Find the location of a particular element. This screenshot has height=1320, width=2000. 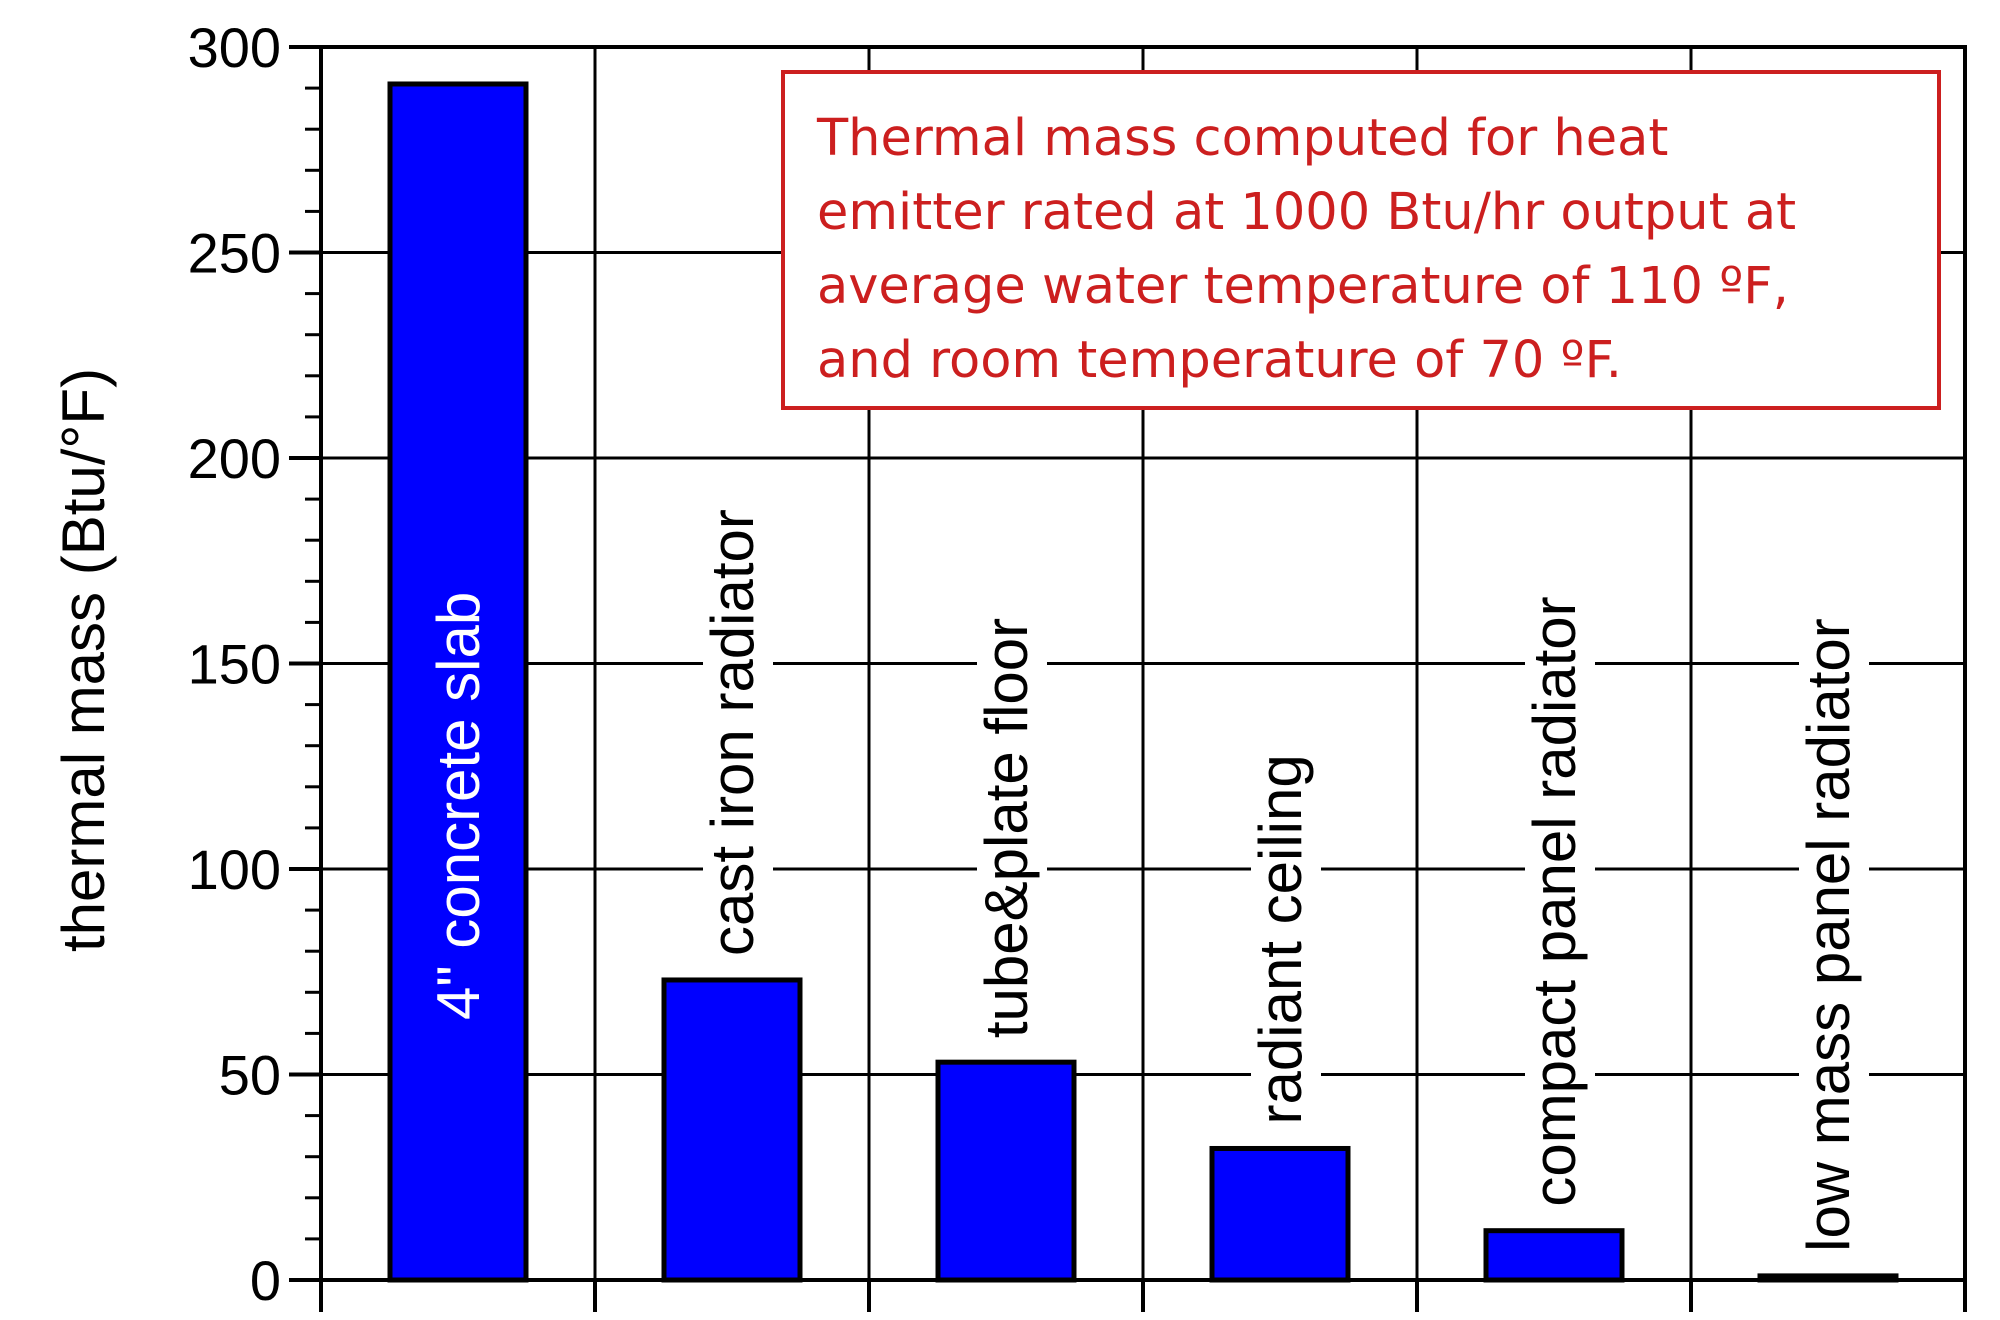

bar-label-group: cast iron radiator is located at coordinates (736, 729).